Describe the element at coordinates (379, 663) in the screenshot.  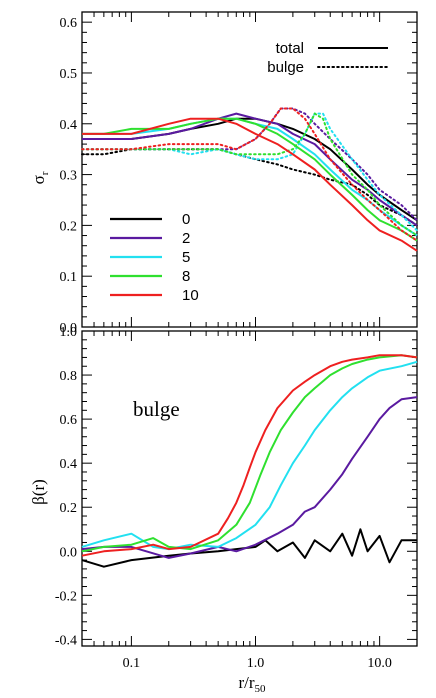
I see `x-tick-label: 10.0` at that location.